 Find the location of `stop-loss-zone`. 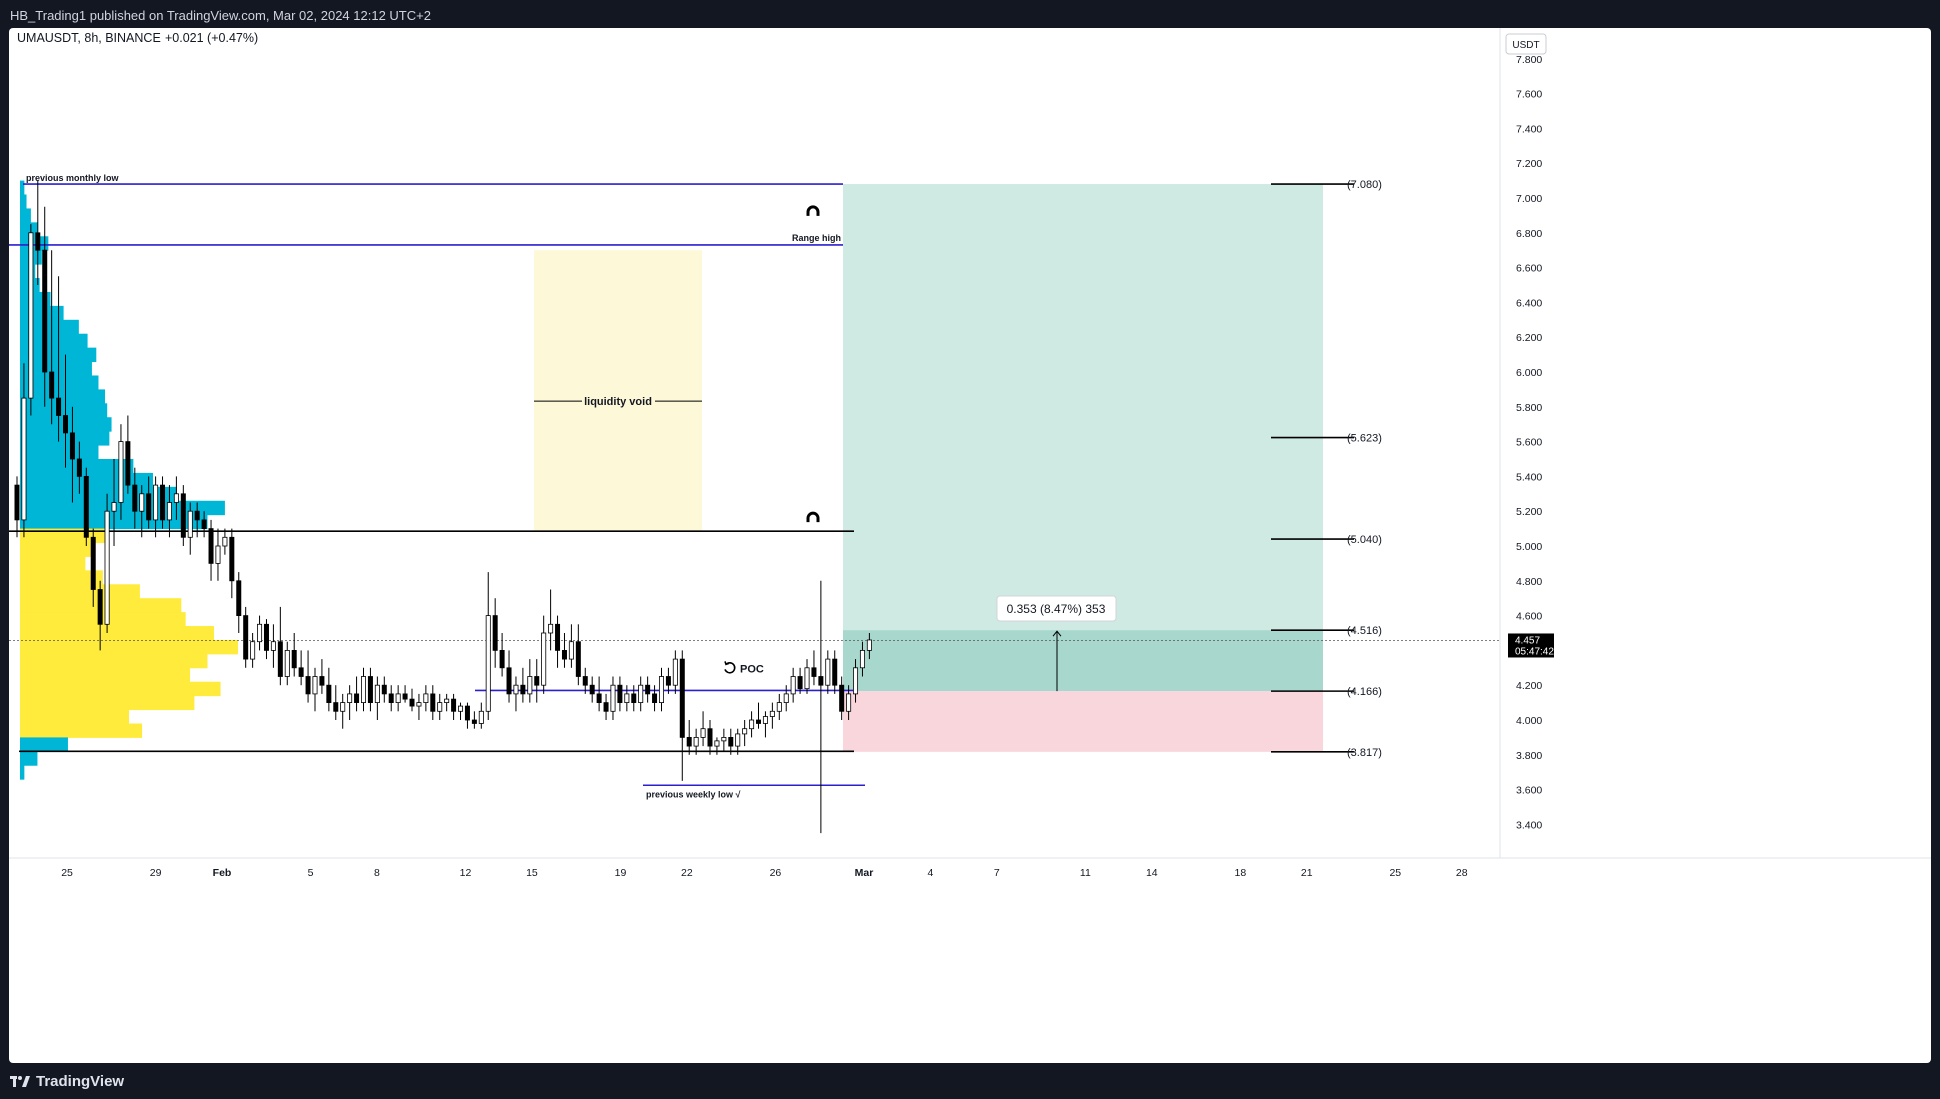

stop-loss-zone is located at coordinates (1083, 721).